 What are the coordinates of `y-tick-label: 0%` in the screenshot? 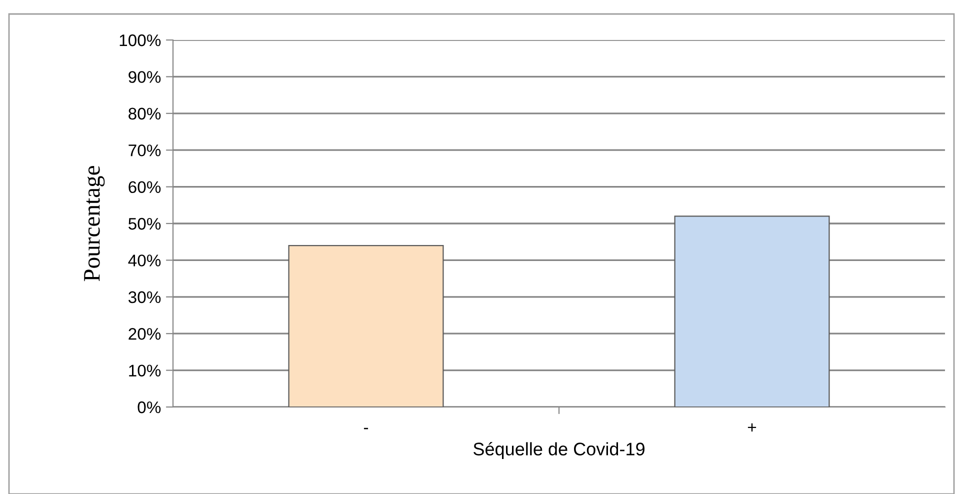 It's located at (149, 407).